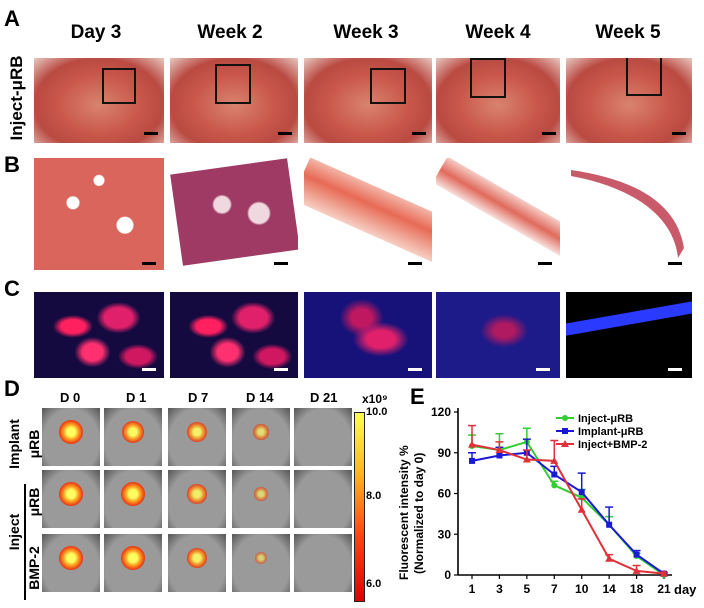 This screenshot has width=704, height=608. I want to click on x-tick-label: 1, so click(472, 589).